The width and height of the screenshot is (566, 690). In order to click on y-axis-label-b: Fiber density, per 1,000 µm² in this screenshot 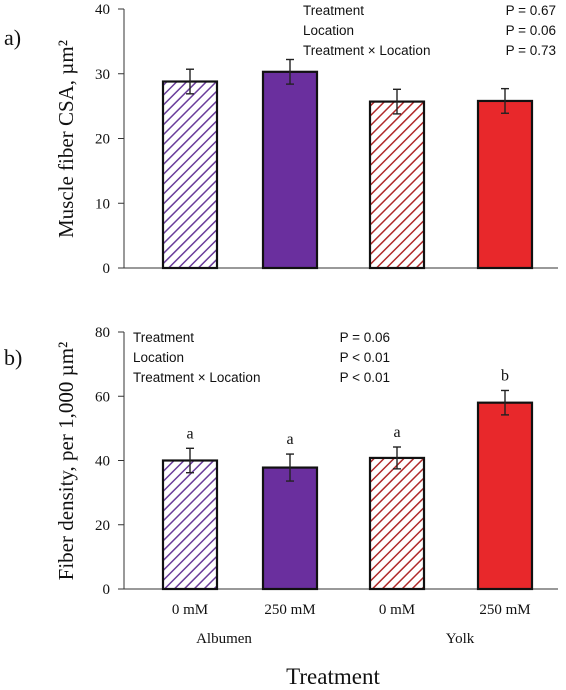, I will do `click(66, 461)`.